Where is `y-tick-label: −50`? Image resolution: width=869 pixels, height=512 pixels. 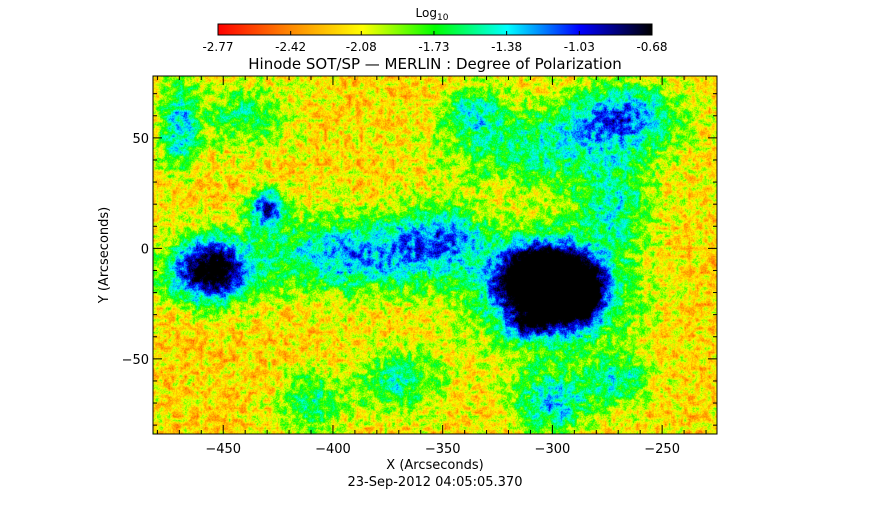
y-tick-label: −50 is located at coordinates (135, 360).